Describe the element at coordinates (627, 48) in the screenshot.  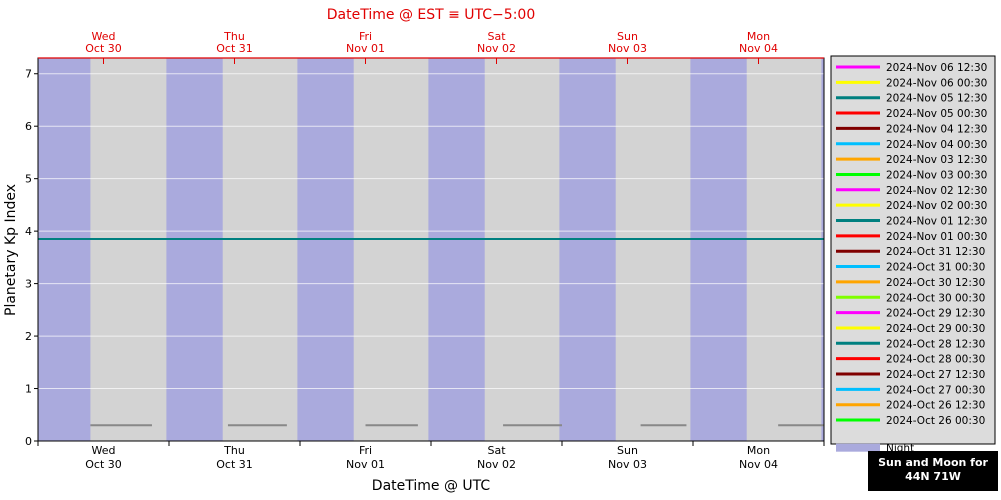
I see `top-tick-label-date: Nov 03` at that location.